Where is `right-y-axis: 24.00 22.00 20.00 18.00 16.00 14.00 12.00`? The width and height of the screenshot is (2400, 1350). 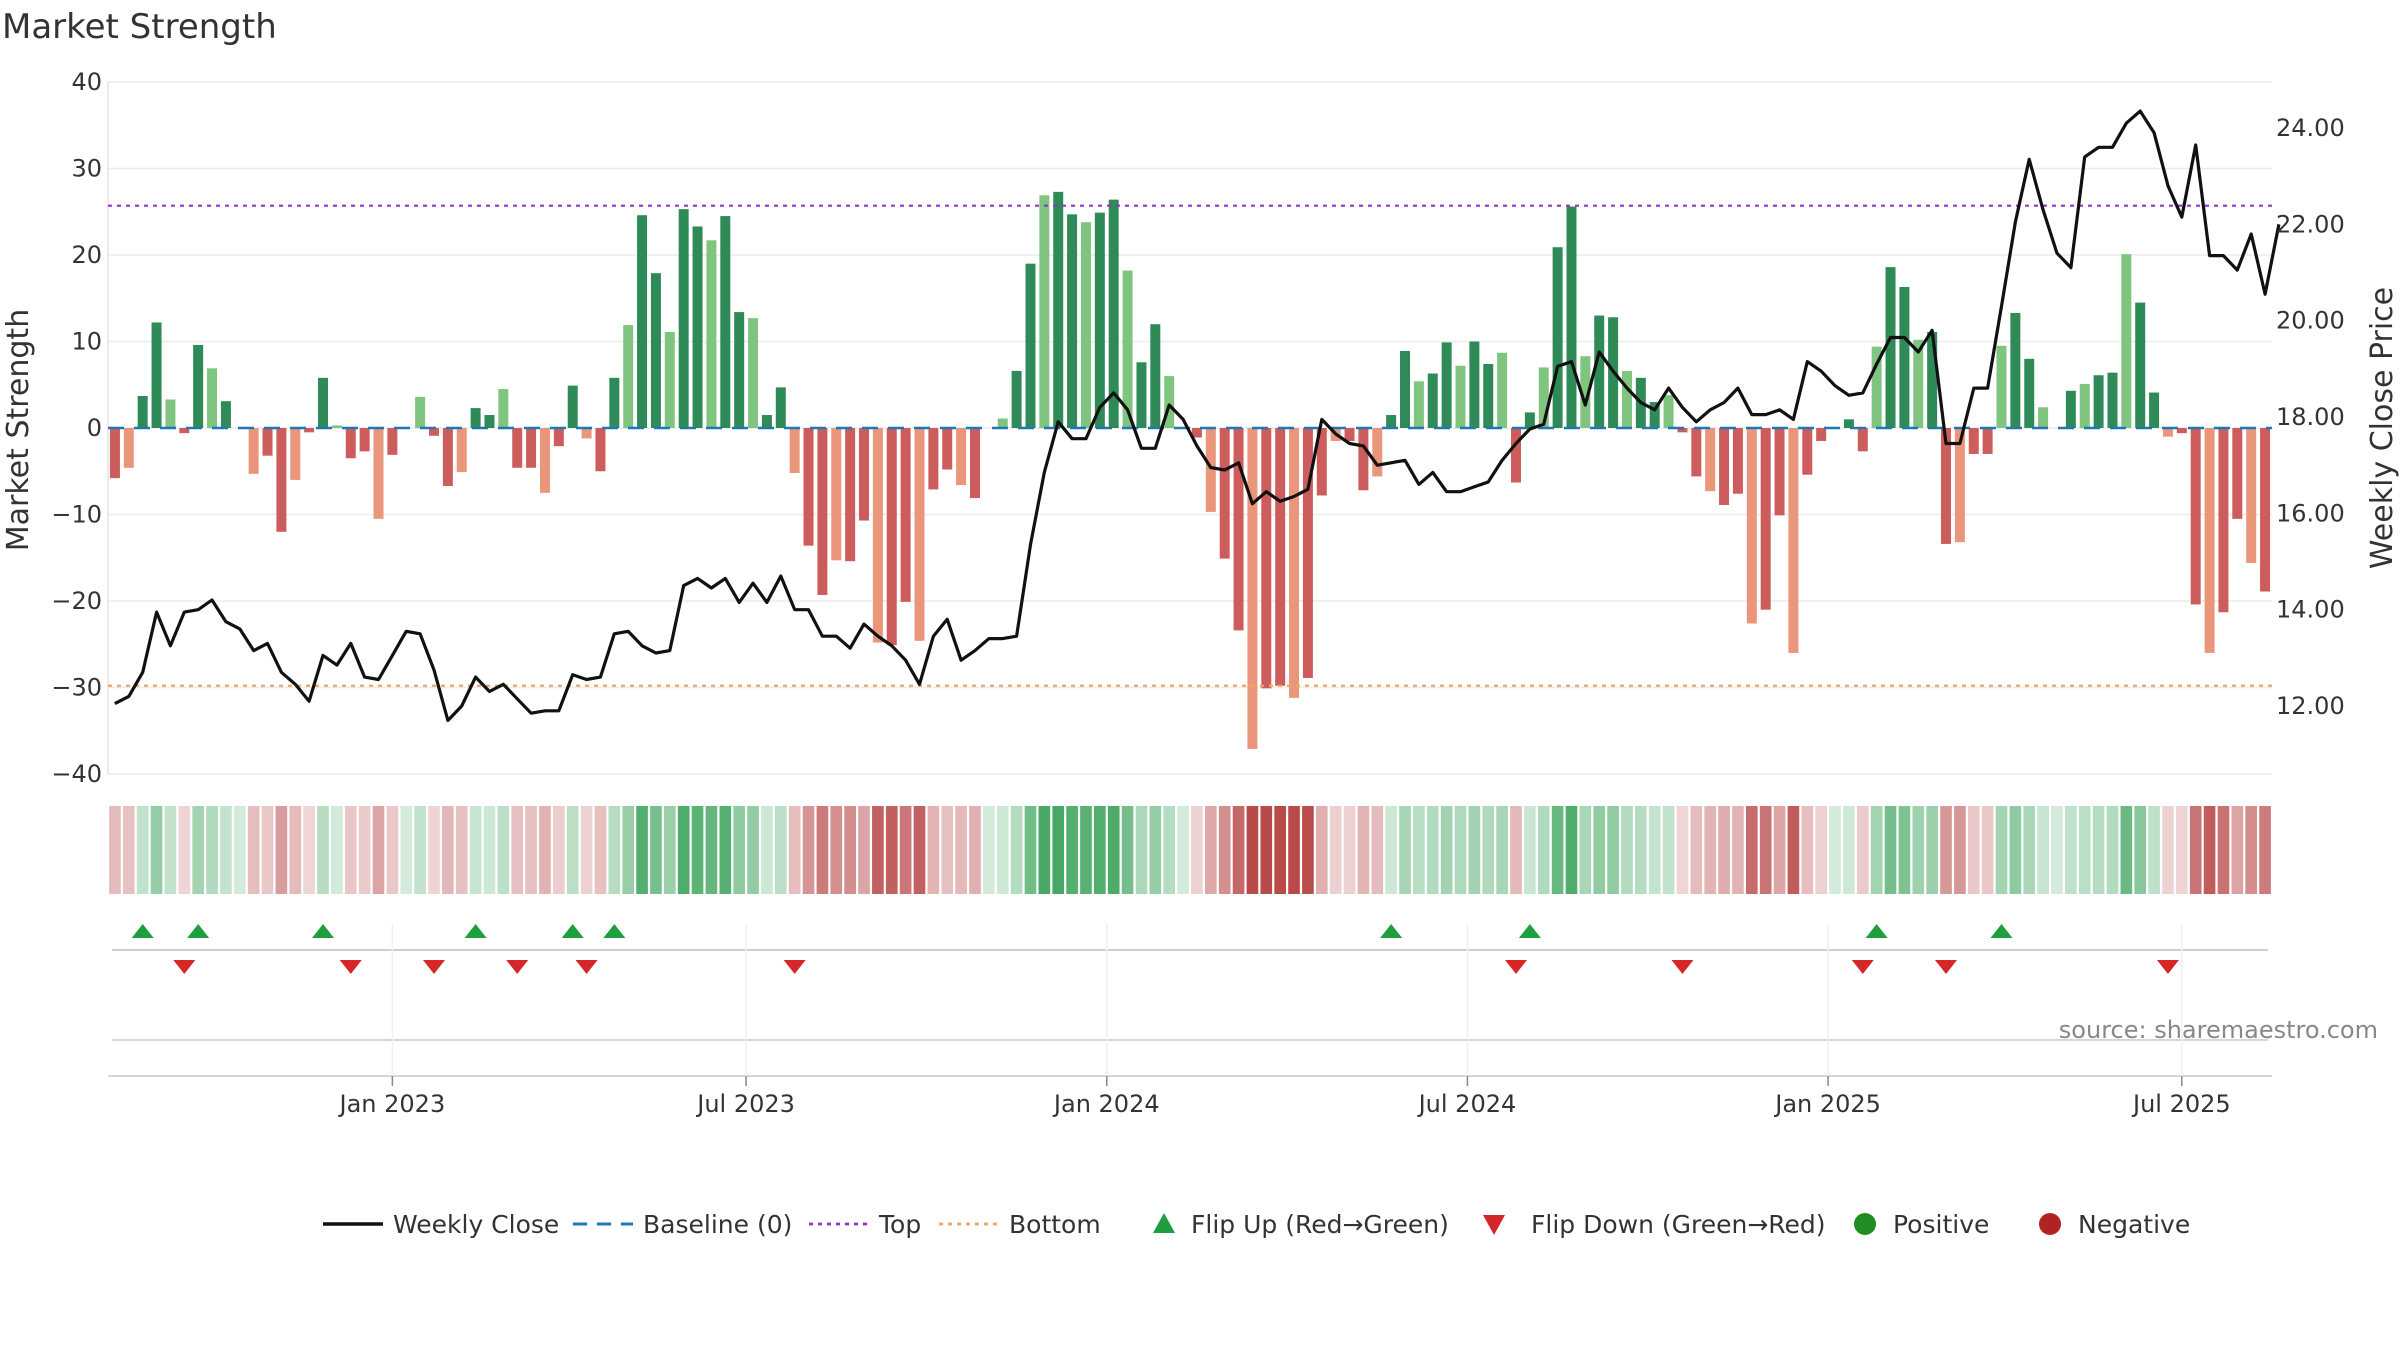 right-y-axis: 24.00 22.00 20.00 18.00 16.00 14.00 12.00 is located at coordinates (2310, 417).